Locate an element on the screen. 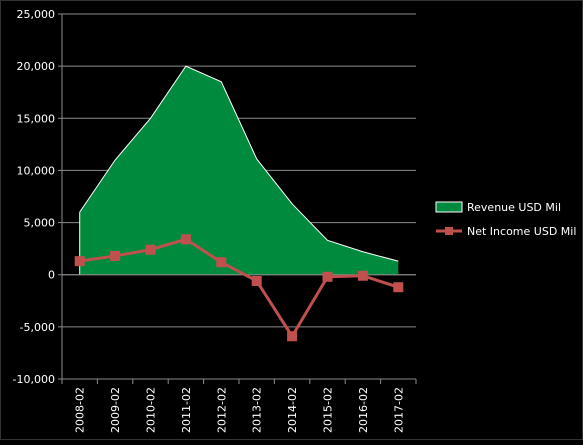  x-tick-label: 2016-02 is located at coordinates (363, 410).